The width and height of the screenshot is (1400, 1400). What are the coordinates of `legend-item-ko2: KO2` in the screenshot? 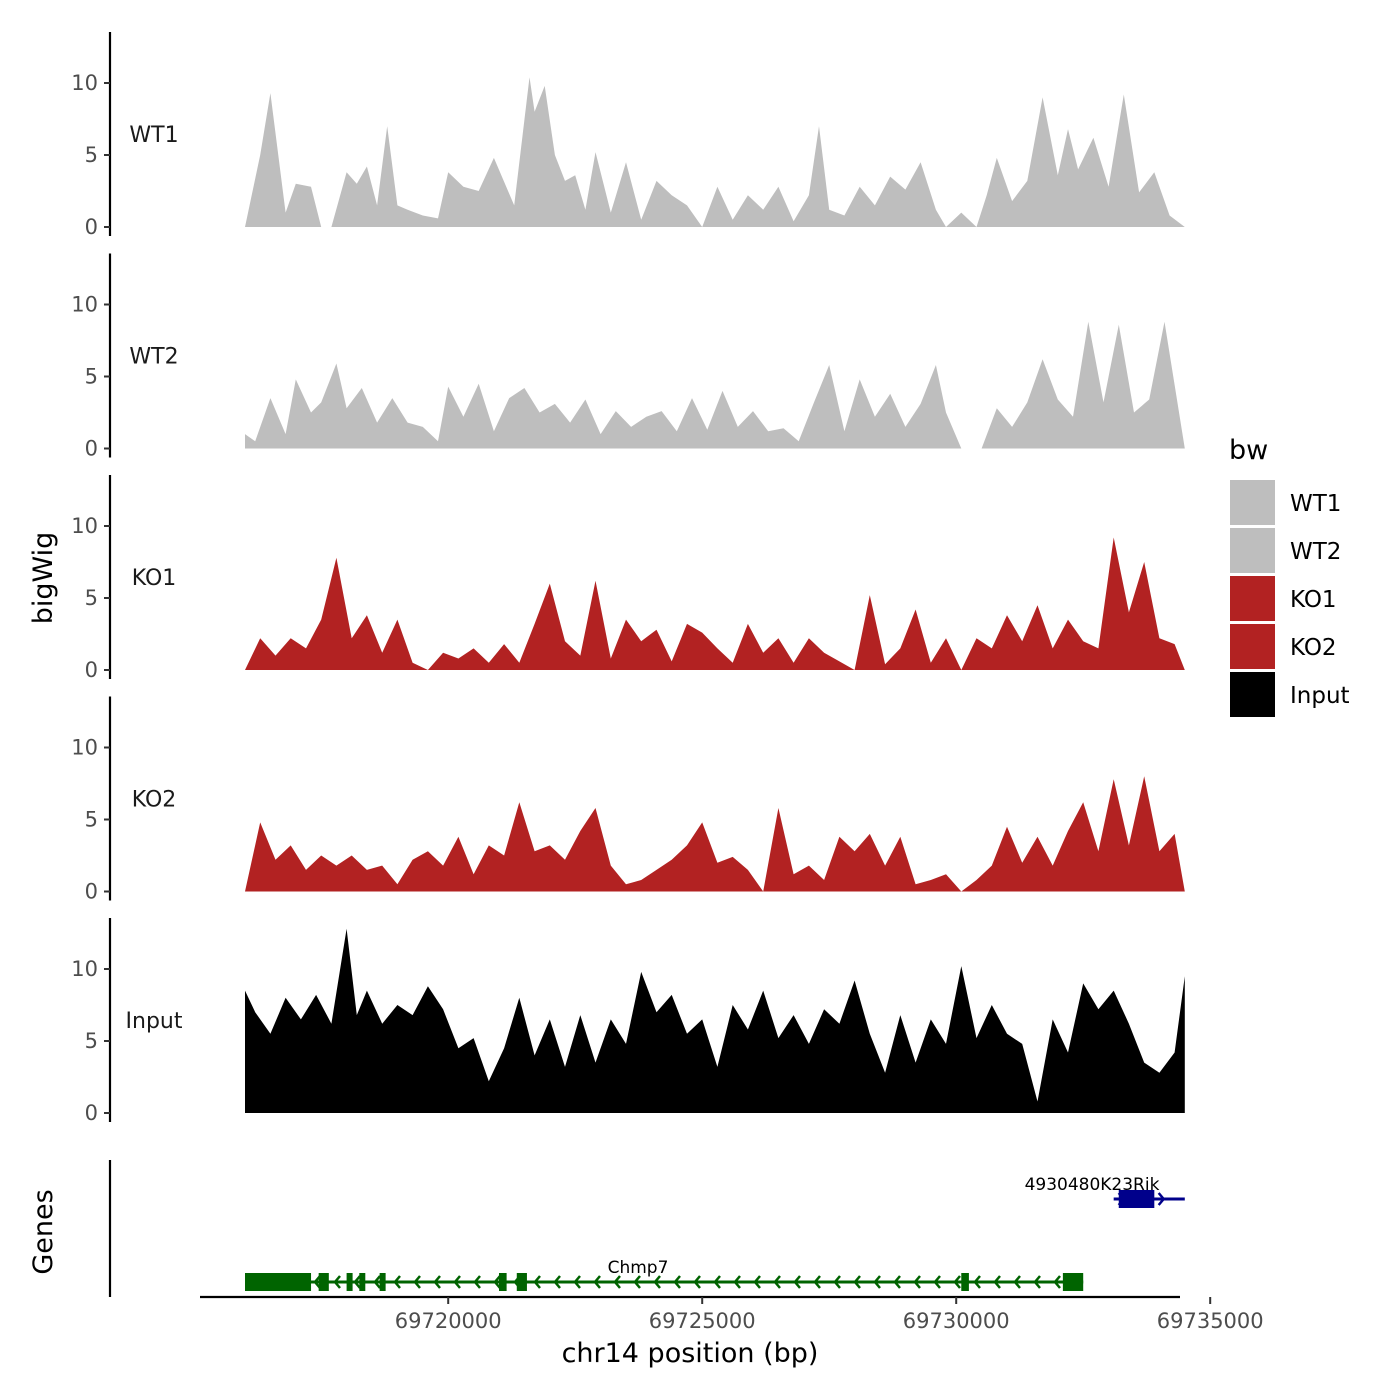 It's located at (1283, 646).